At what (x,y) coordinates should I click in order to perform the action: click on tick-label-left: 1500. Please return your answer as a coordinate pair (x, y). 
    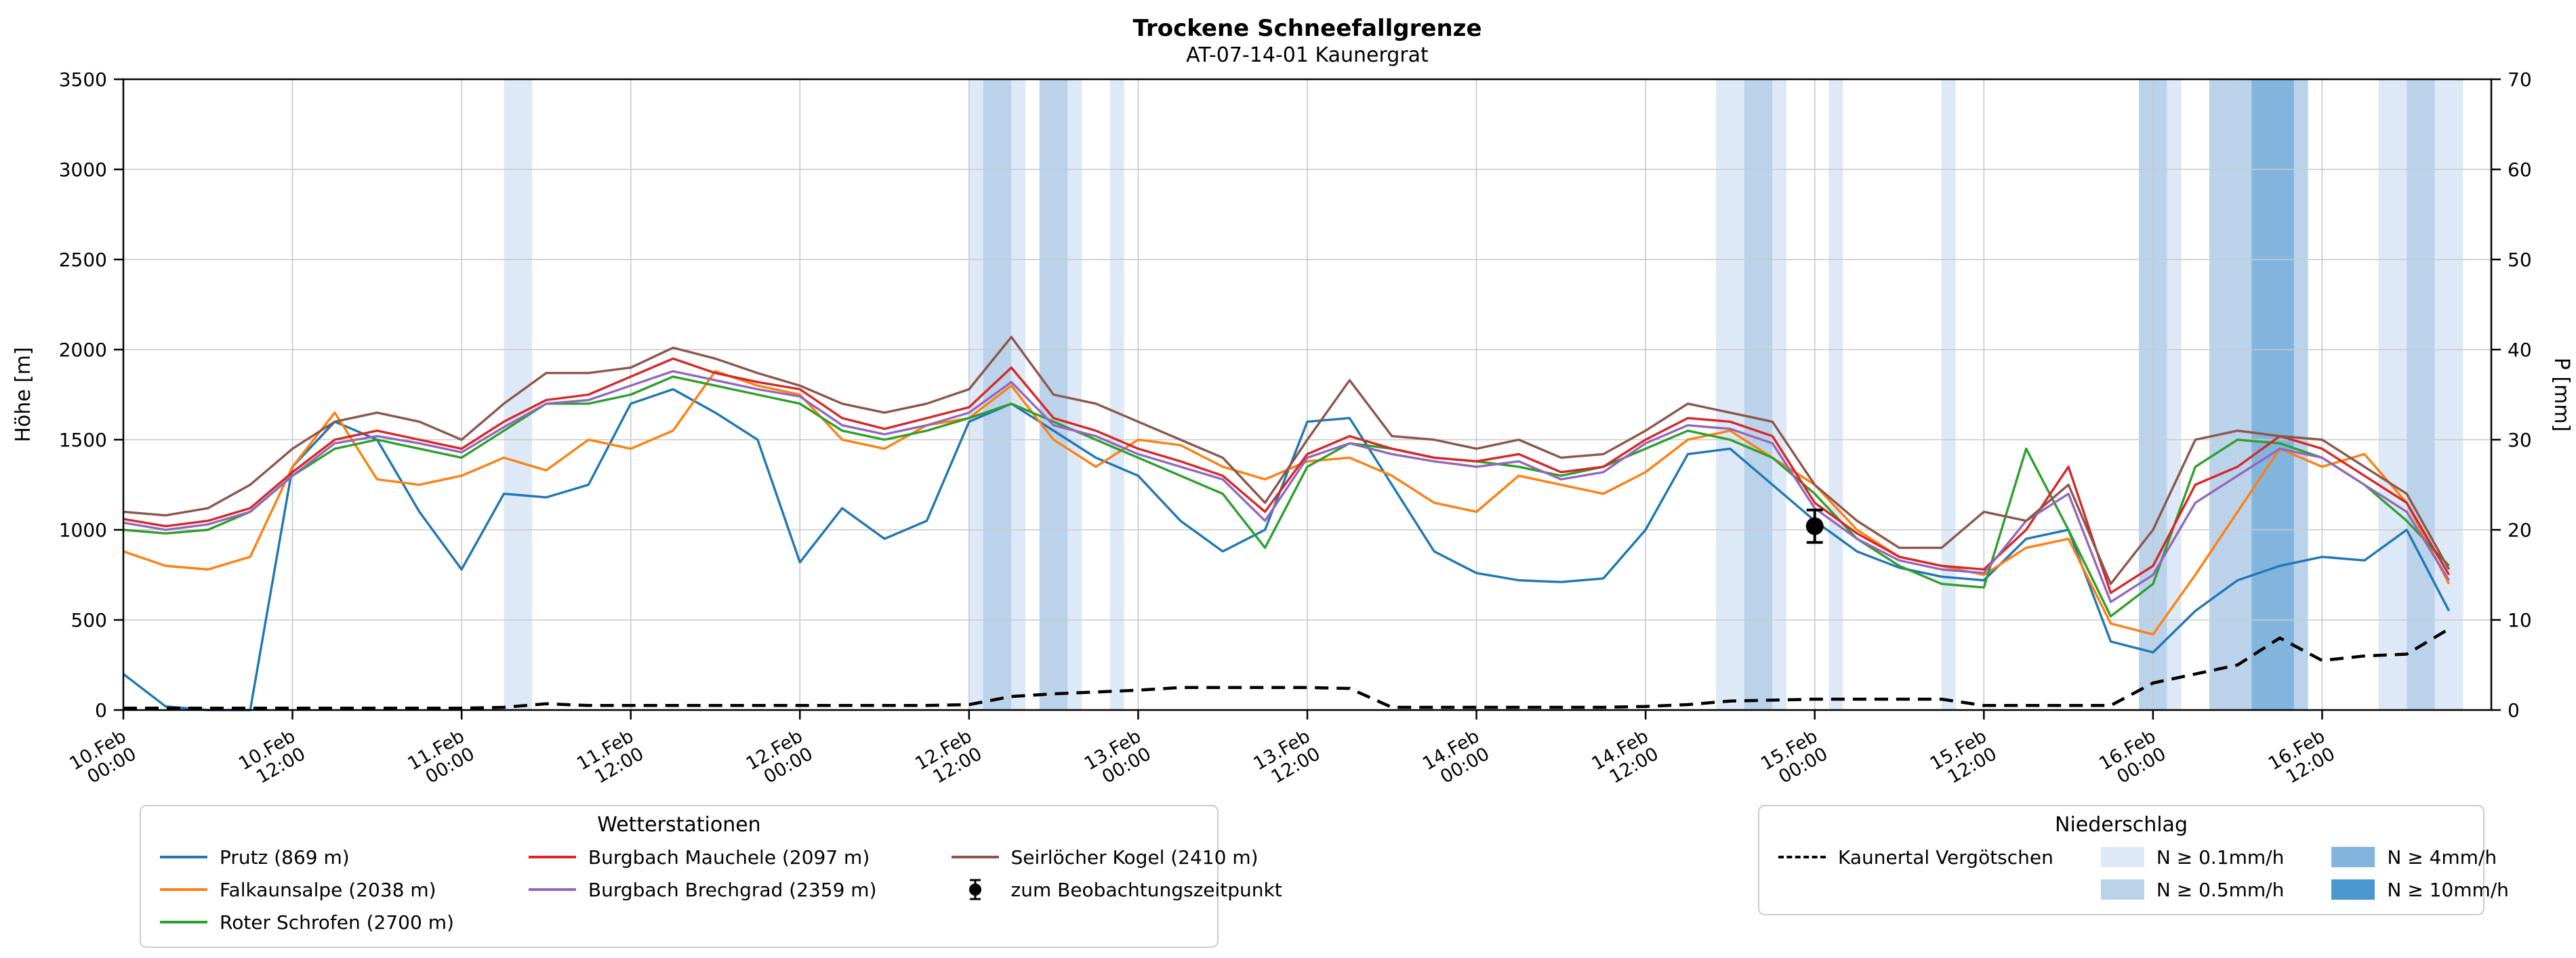
    Looking at the image, I should click on (83, 440).